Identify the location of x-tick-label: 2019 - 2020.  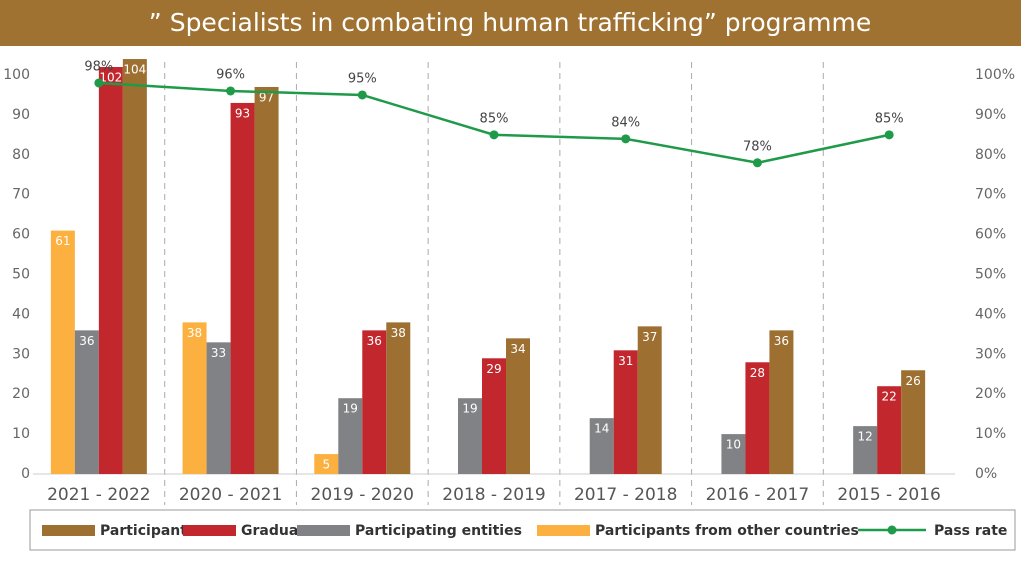
(362, 495).